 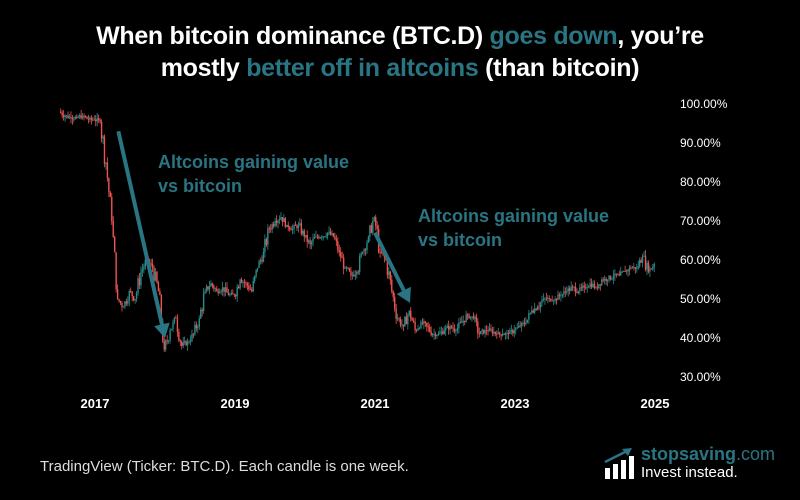 What do you see at coordinates (553, 36) in the screenshot?
I see `title-highlight: goes down` at bounding box center [553, 36].